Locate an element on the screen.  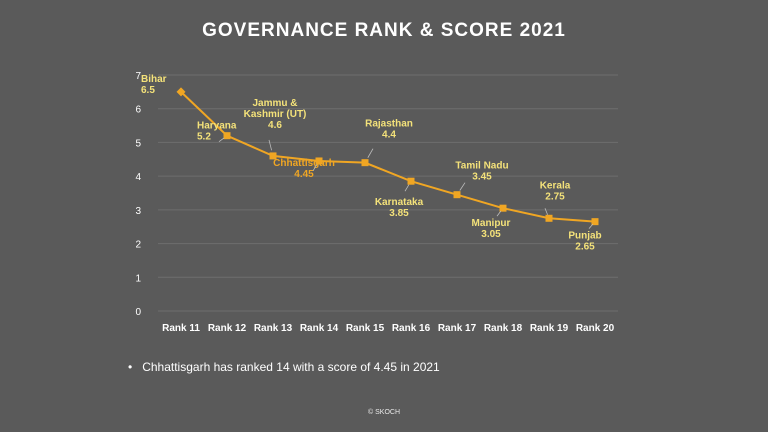
y-tick-label: 3 is located at coordinates (138, 211).